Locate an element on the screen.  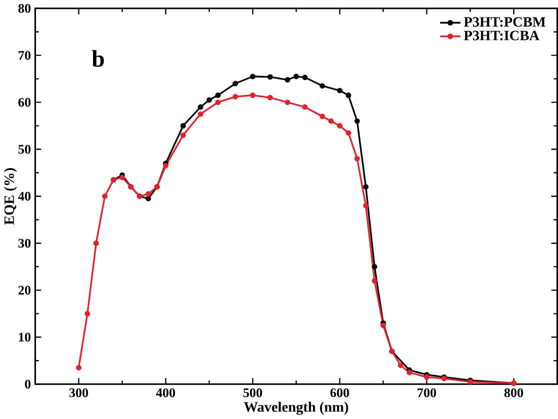
y-tick-label: 80 is located at coordinates (24, 8).